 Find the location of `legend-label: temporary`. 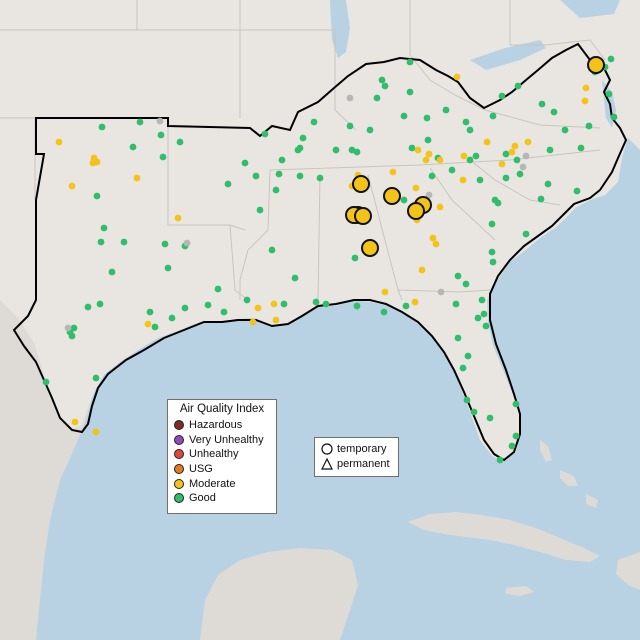

legend-label: temporary is located at coordinates (362, 449).